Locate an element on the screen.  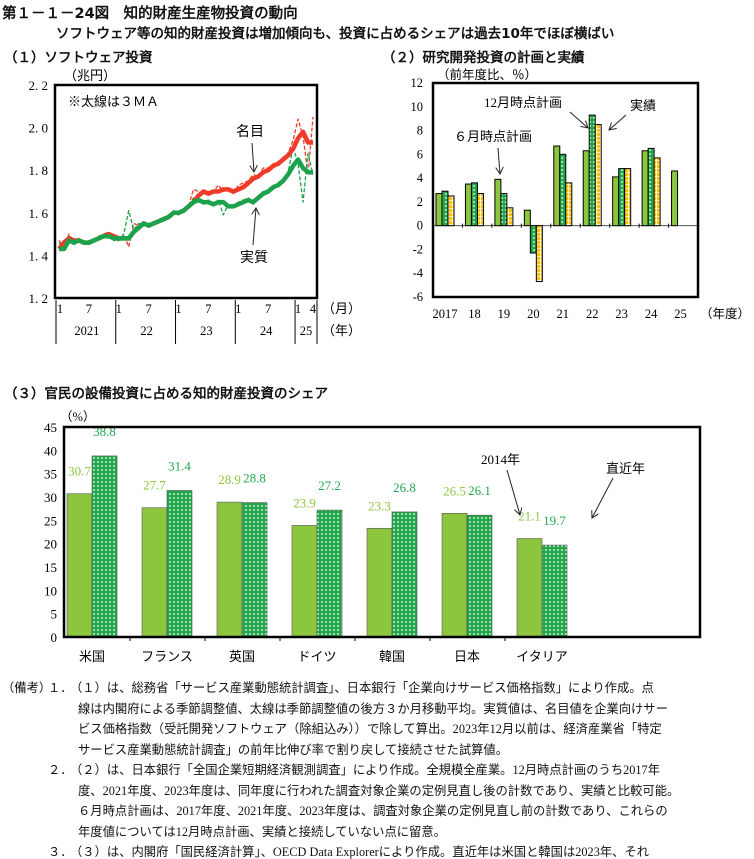
x-tick-label: 日本 is located at coordinates (467, 656).